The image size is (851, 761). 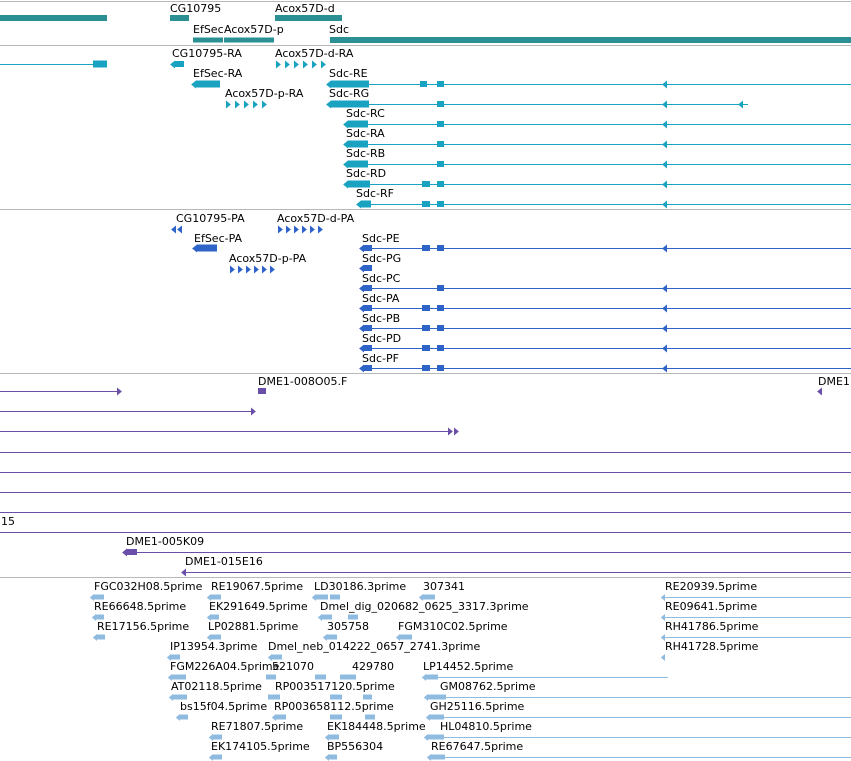 What do you see at coordinates (381, 238) in the screenshot?
I see `feature-label-sdc-pe: Sdc-PE` at bounding box center [381, 238].